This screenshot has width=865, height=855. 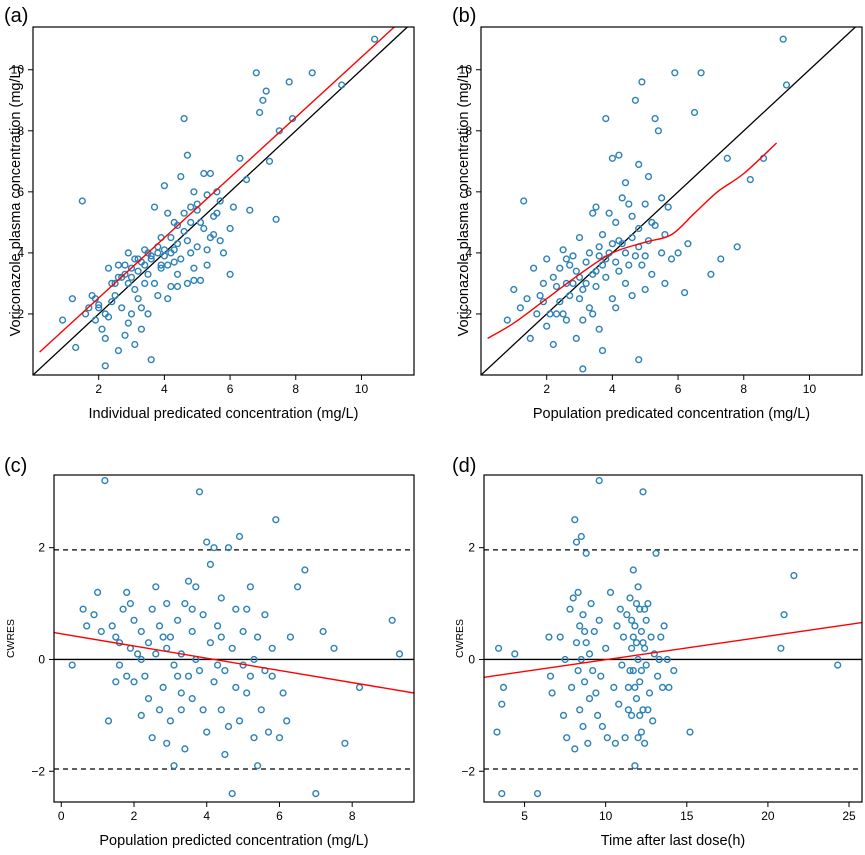 I want to click on x-tick-label: 10, so click(x=362, y=389).